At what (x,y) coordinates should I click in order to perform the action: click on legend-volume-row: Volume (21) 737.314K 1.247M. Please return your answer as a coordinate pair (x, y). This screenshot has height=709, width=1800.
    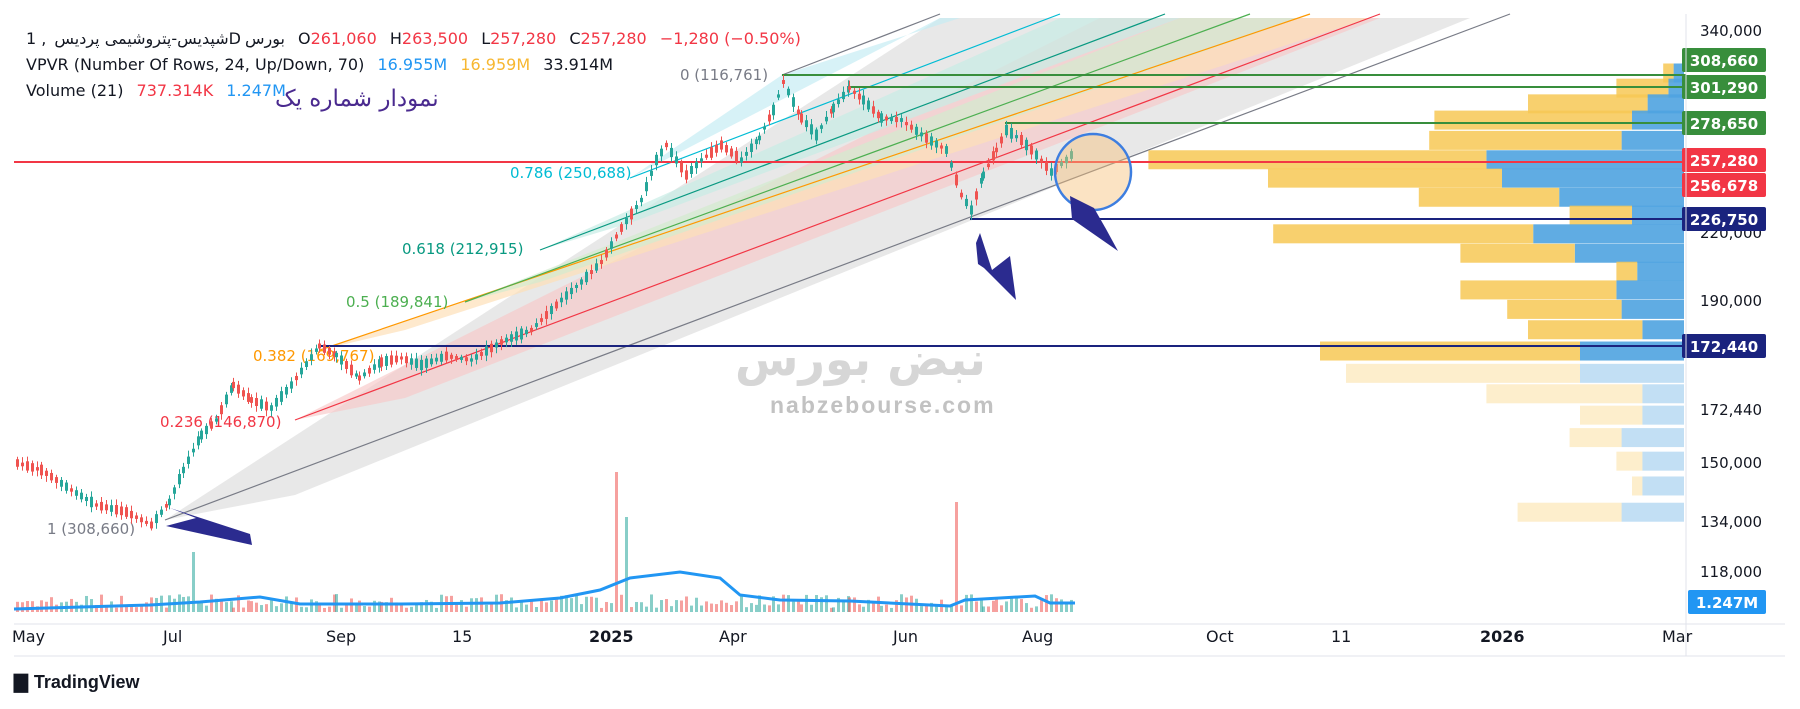
    Looking at the image, I should click on (417, 91).